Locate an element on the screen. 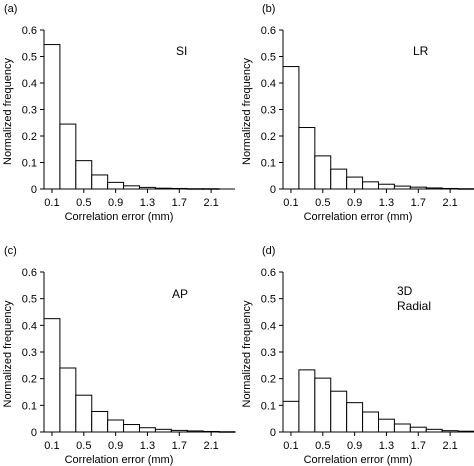  panel-annotation: SI is located at coordinates (181, 51).